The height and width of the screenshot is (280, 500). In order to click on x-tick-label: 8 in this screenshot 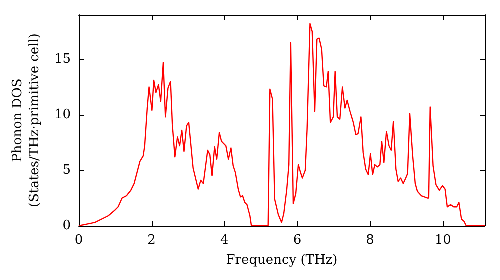, I will do `click(370, 240)`.